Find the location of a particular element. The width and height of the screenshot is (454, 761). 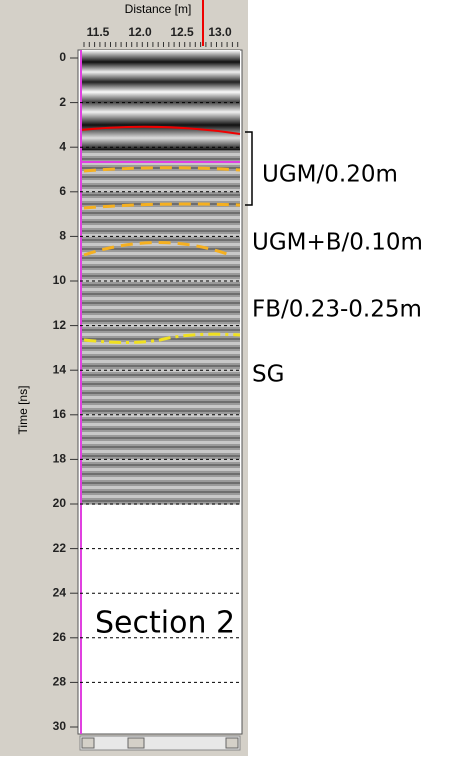

y-tick-label: 28 is located at coordinates (60, 682).